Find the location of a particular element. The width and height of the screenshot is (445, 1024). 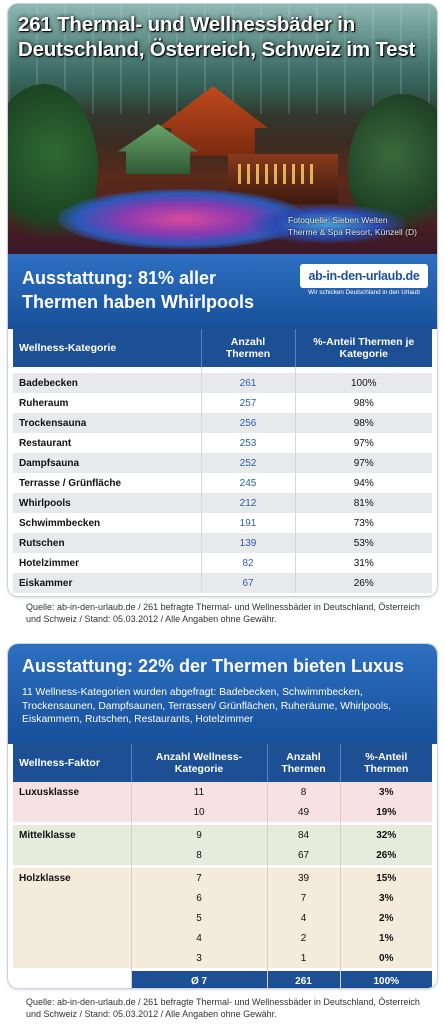

count-cell: 261 is located at coordinates (248, 383).